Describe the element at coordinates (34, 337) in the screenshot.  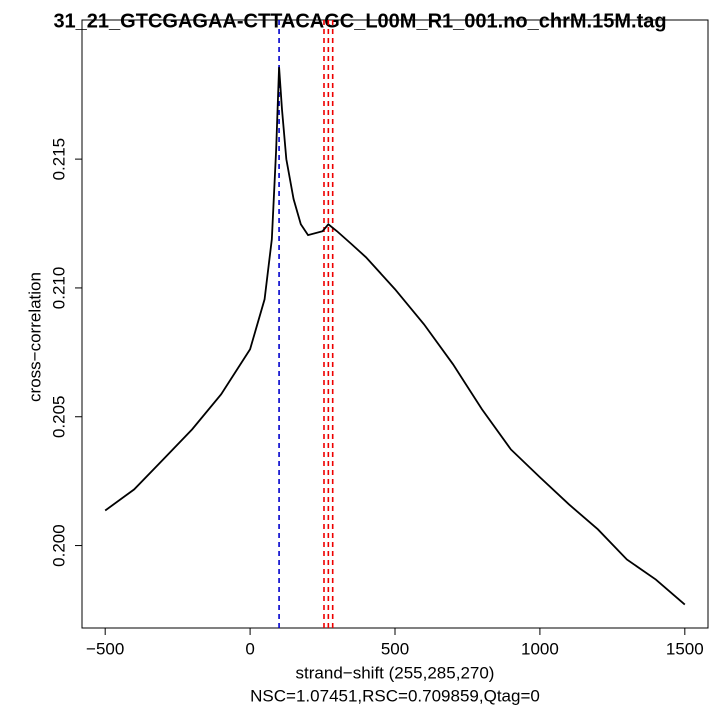
I see `y-axis-label: cross−correlation` at that location.